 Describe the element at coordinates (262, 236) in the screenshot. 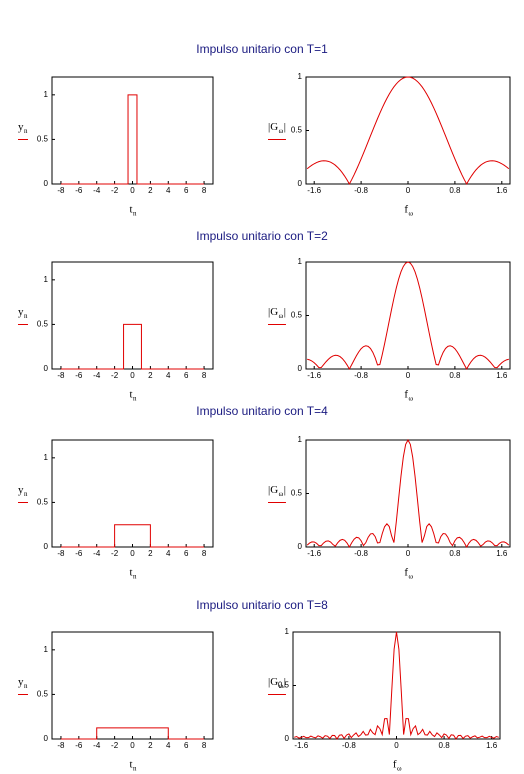

I see `section-title: Impulso unitario con T=2` at that location.